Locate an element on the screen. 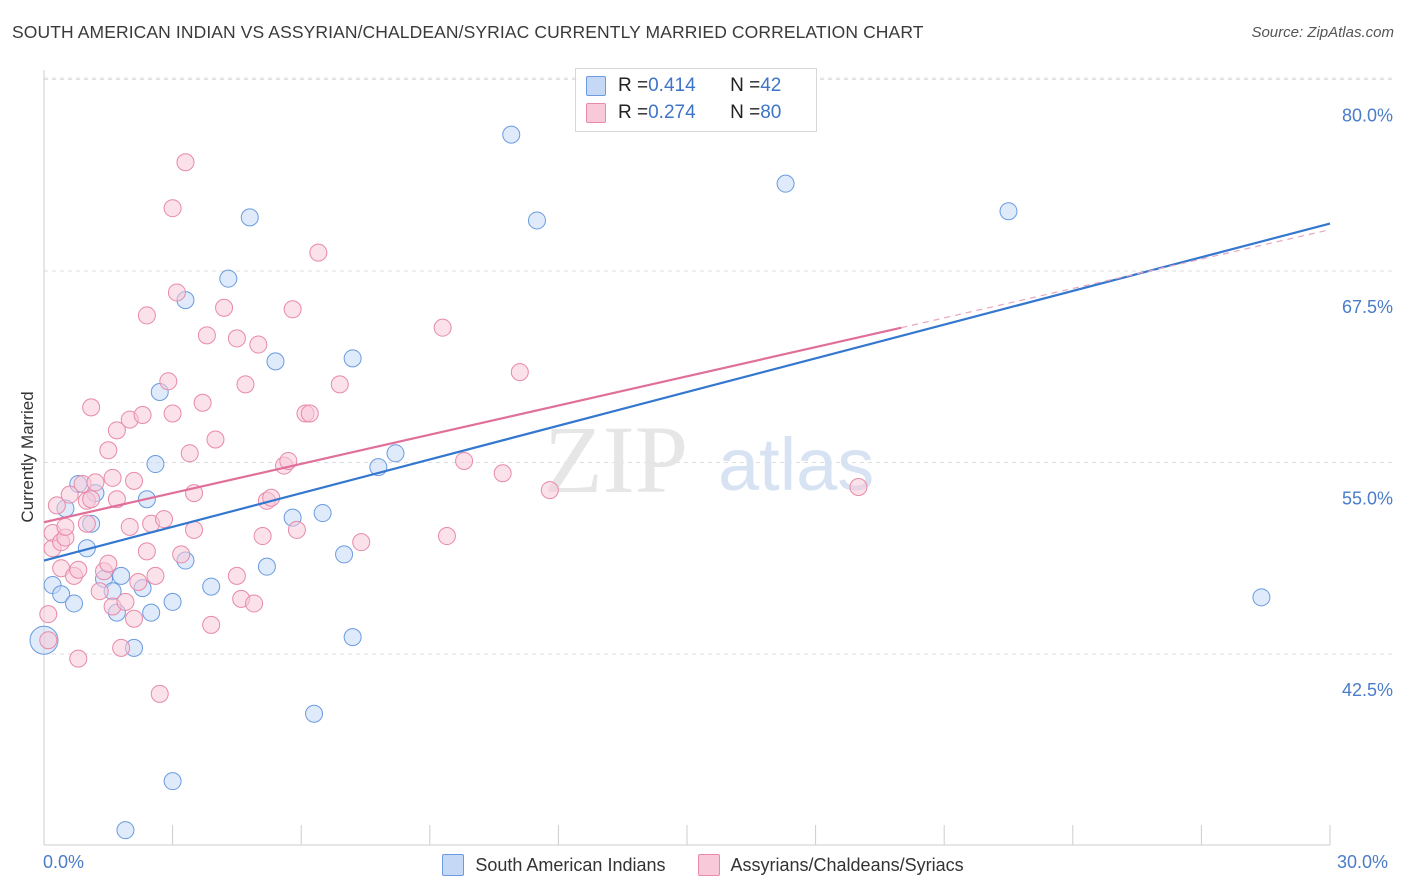 The height and width of the screenshot is (892, 1406). legend-item-assyrians: Assyrians/Chaldeans/Syriacs is located at coordinates (830, 865).